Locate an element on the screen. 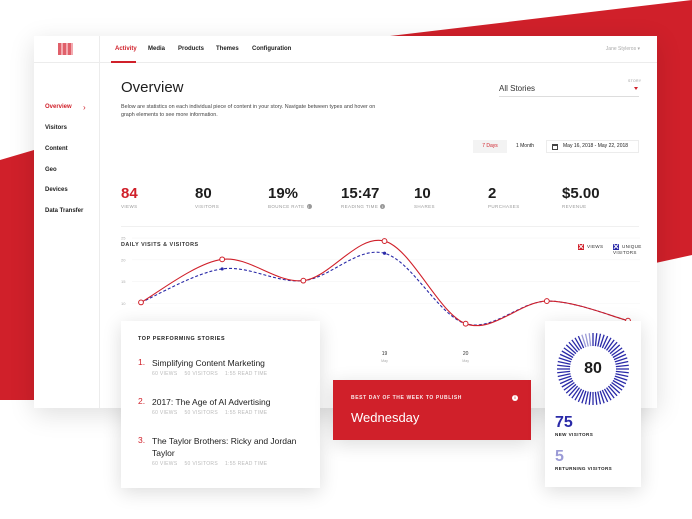 The width and height of the screenshot is (692, 519). sidebar-item-visitors: Visitors is located at coordinates (56, 128).